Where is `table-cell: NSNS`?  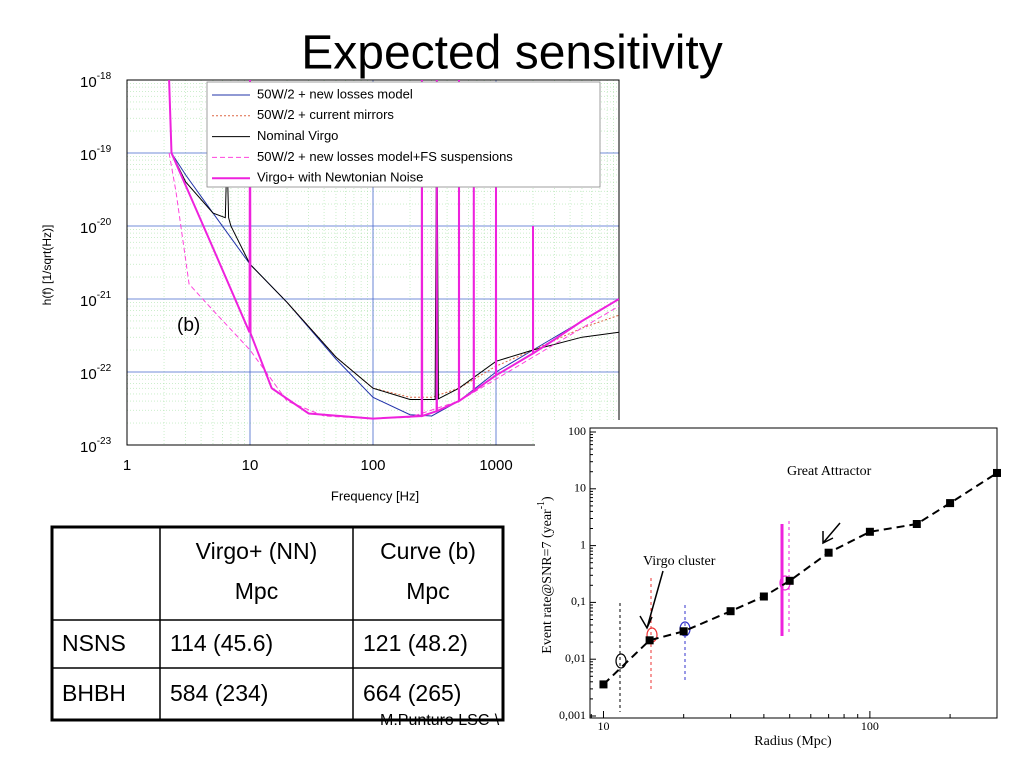
table-cell: NSNS is located at coordinates (94, 643).